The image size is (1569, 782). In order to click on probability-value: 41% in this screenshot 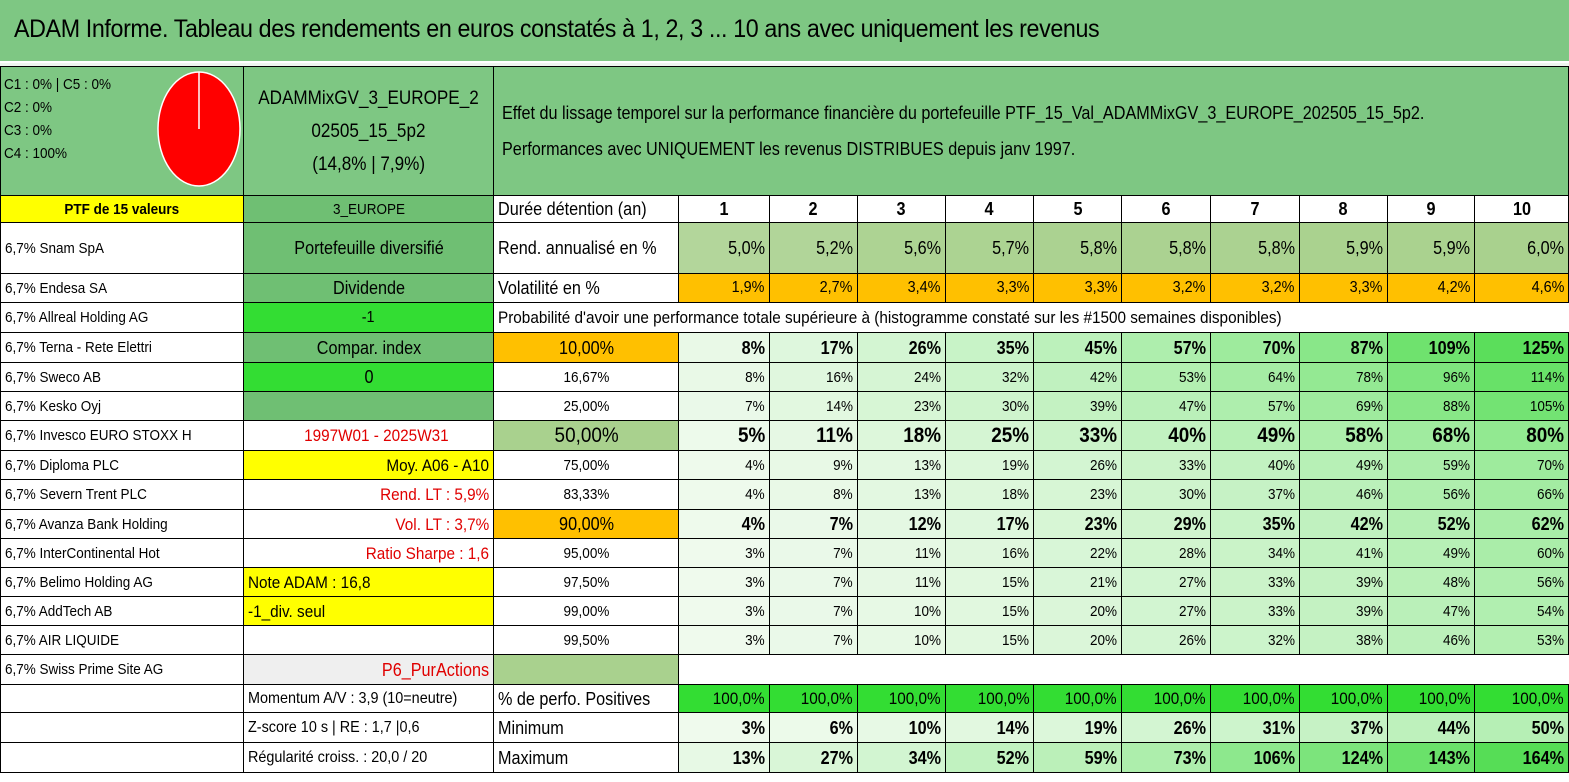, I will do `click(1343, 553)`.